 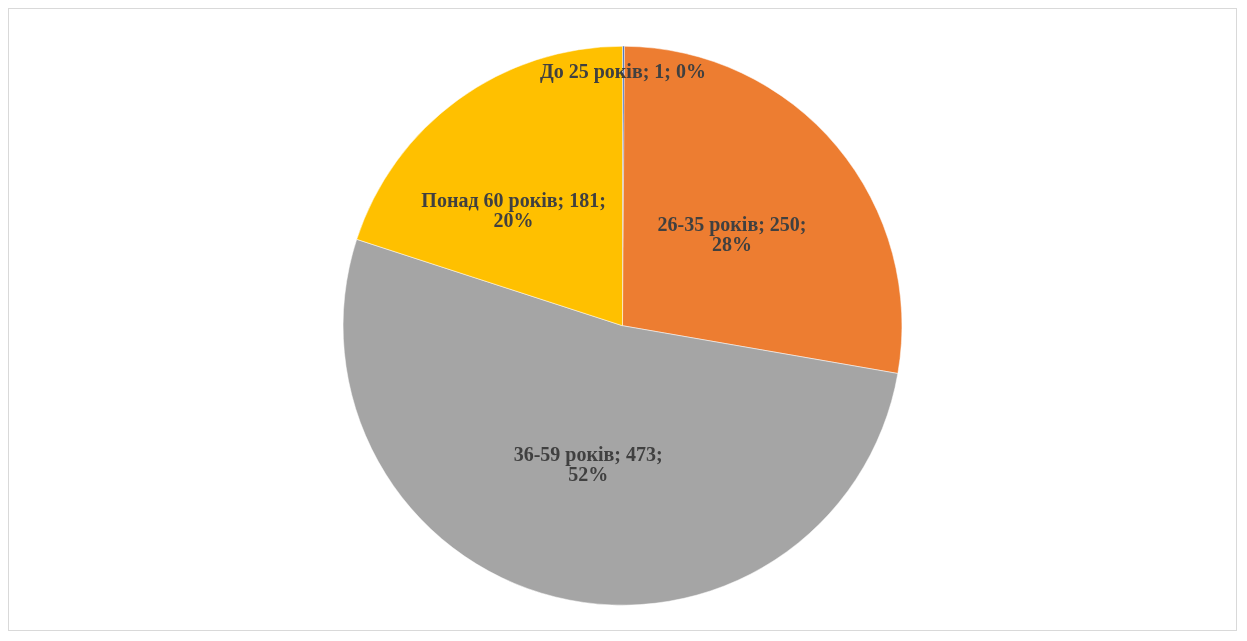 What do you see at coordinates (588, 464) in the screenshot?
I see `slice-label: 36-59 років; 473; 52%` at bounding box center [588, 464].